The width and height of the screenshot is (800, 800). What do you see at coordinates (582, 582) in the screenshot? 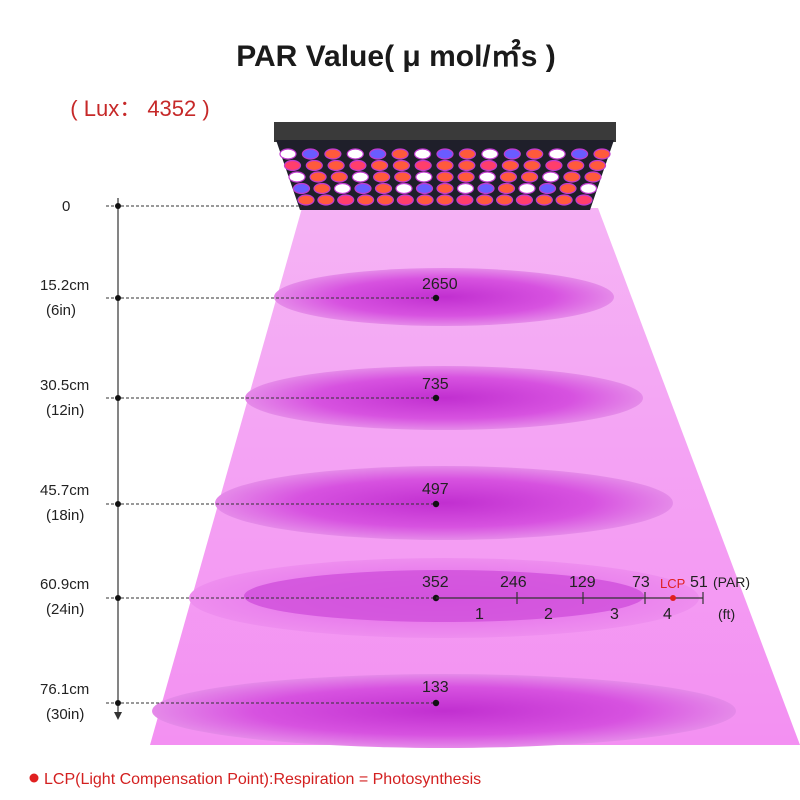
I see `spread-par-2ft: 129` at bounding box center [582, 582].